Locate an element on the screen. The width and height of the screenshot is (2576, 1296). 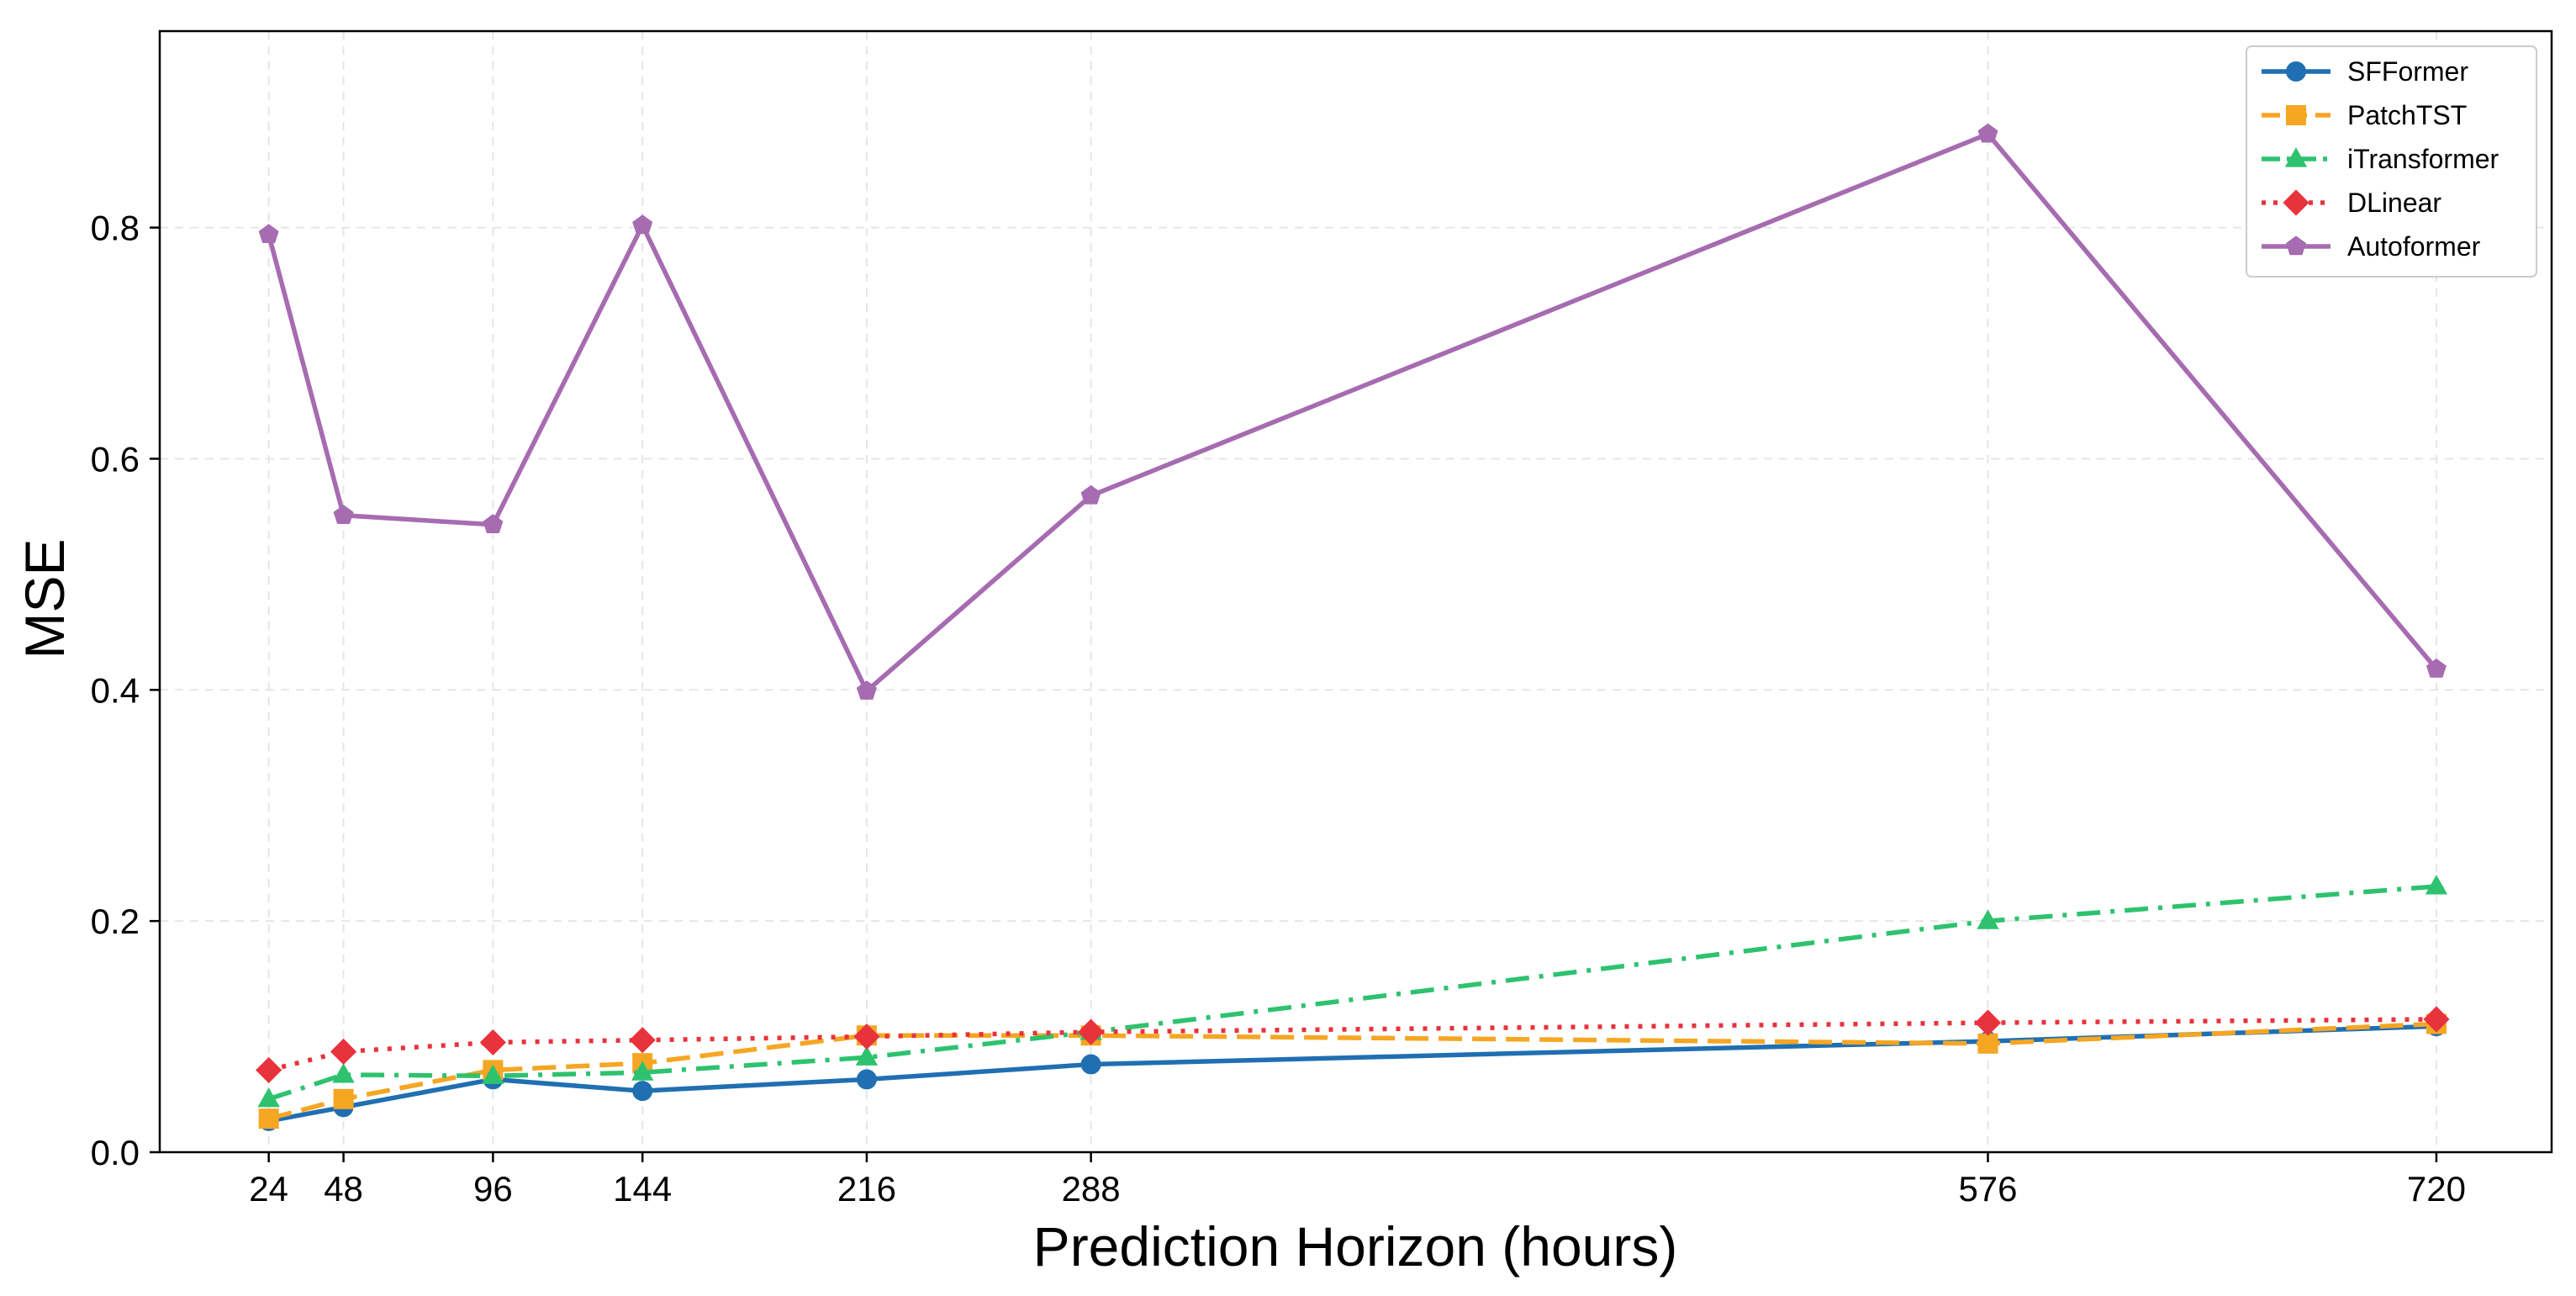
series-line-itransformer is located at coordinates (1352, 993).